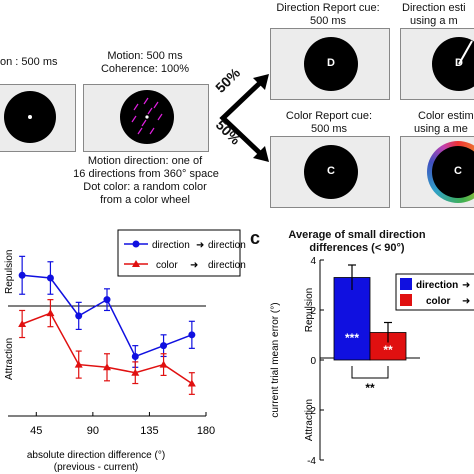 The height and width of the screenshot is (474, 474). I want to click on motion-dots, so click(147, 116).